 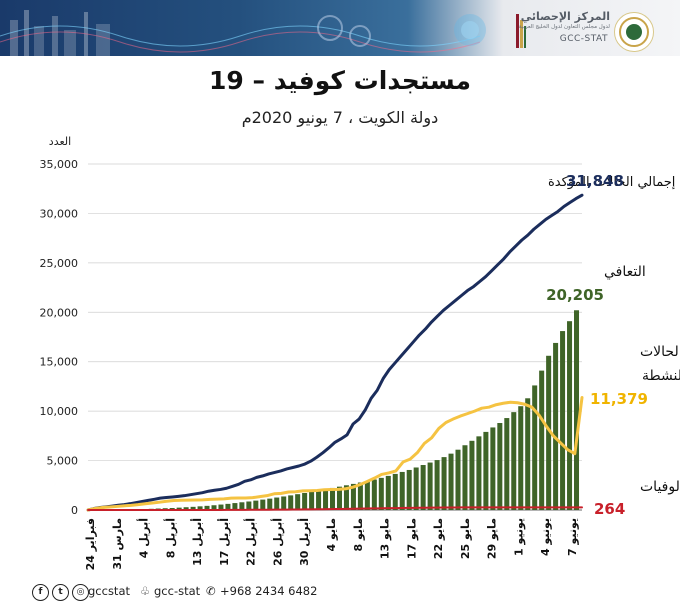 What do you see at coordinates (609, 509) in the screenshot?
I see `series-value-label: 264` at bounding box center [609, 509].